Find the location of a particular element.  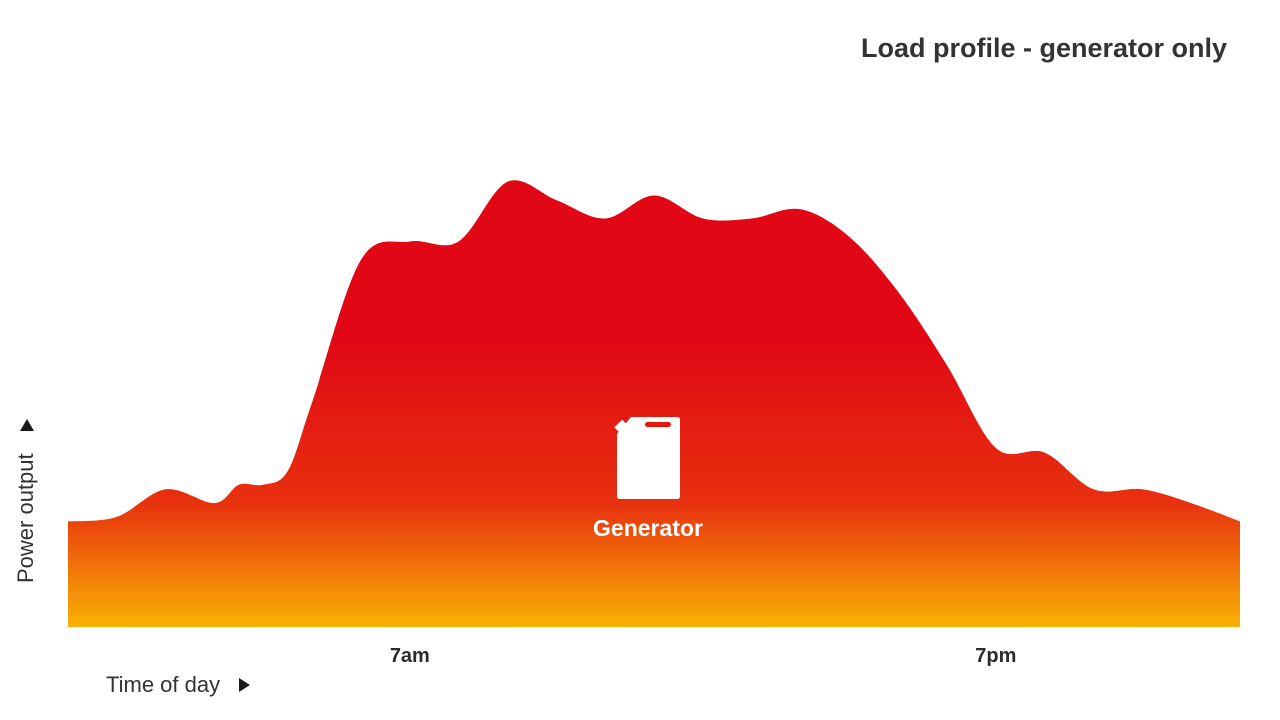

chart-title: Load profile - generator only is located at coordinates (1043, 48).